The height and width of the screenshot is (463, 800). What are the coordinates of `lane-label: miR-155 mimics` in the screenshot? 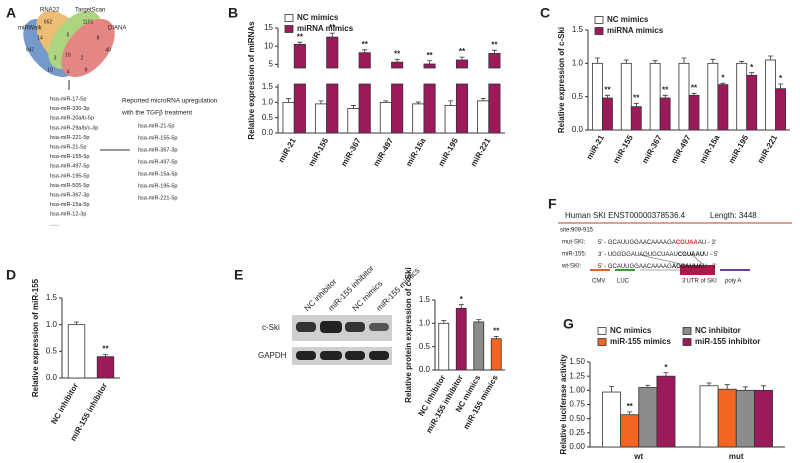 It's located at (398, 289).